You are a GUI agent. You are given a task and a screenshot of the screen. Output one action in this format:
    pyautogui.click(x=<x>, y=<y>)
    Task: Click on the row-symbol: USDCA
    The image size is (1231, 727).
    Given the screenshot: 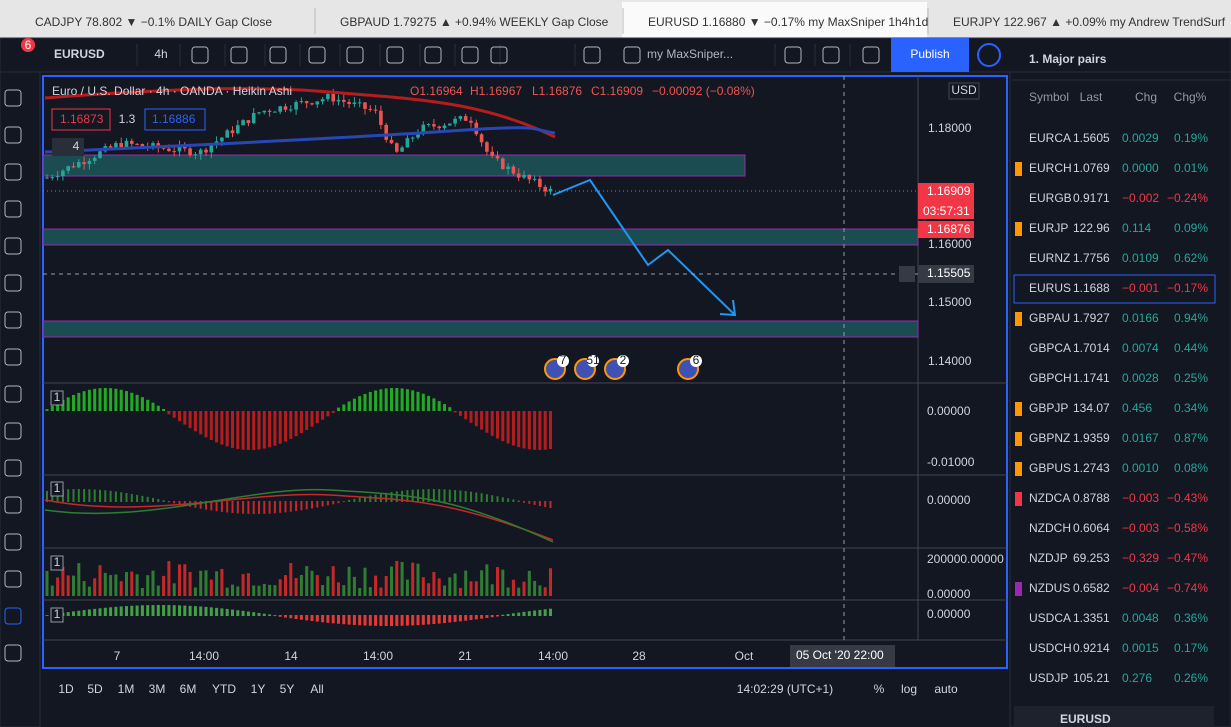 What is the action you would take?
    pyautogui.click(x=1050, y=618)
    